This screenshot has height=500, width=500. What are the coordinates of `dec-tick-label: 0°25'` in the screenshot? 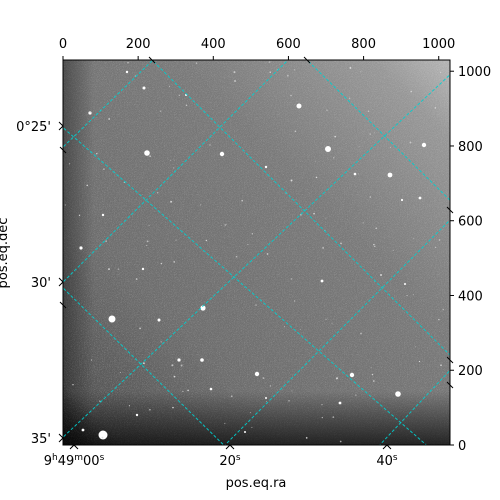 It's located at (33, 127).